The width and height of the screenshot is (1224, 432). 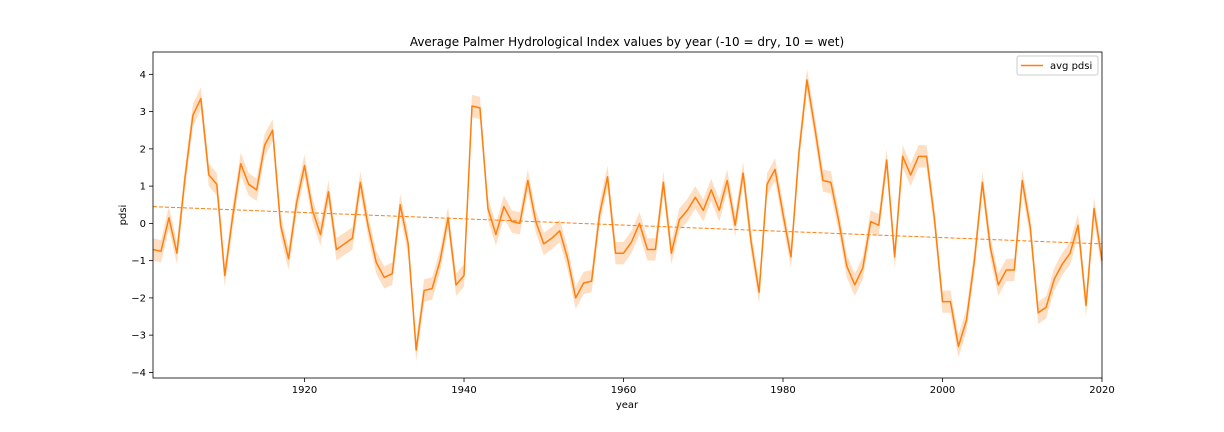 What do you see at coordinates (304, 390) in the screenshot?
I see `x-tick-label: 1920` at bounding box center [304, 390].